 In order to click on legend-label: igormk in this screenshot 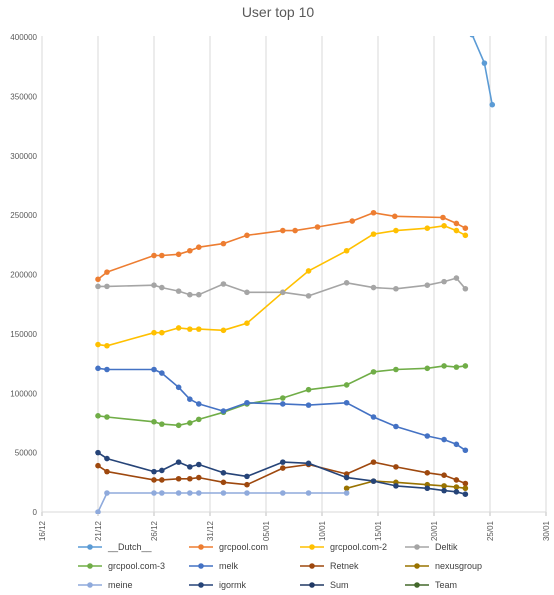, I will do `click(233, 585)`.